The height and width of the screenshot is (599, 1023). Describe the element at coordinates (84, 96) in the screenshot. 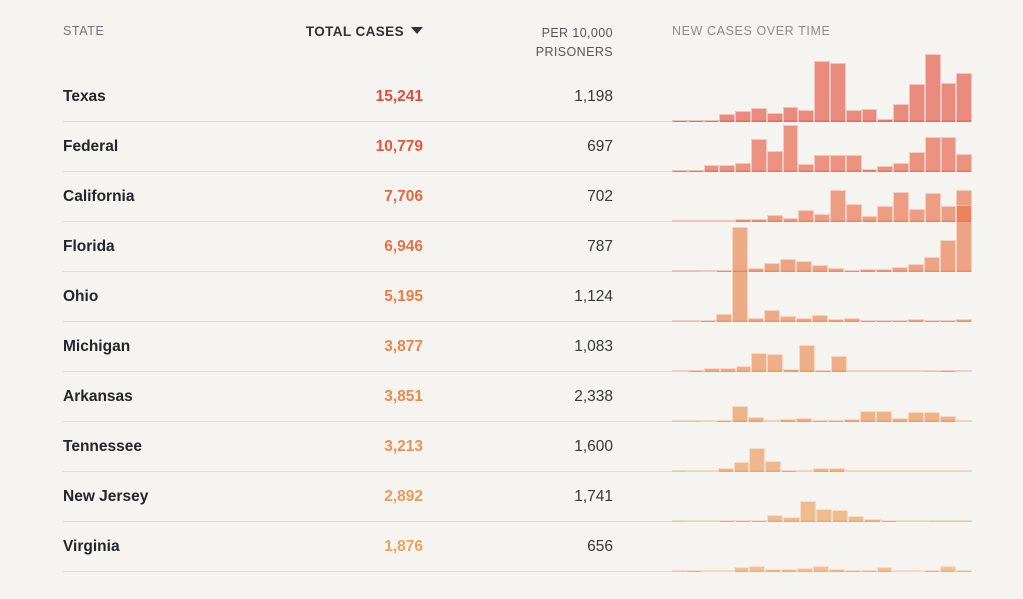

I see `state-name: Texas` at that location.